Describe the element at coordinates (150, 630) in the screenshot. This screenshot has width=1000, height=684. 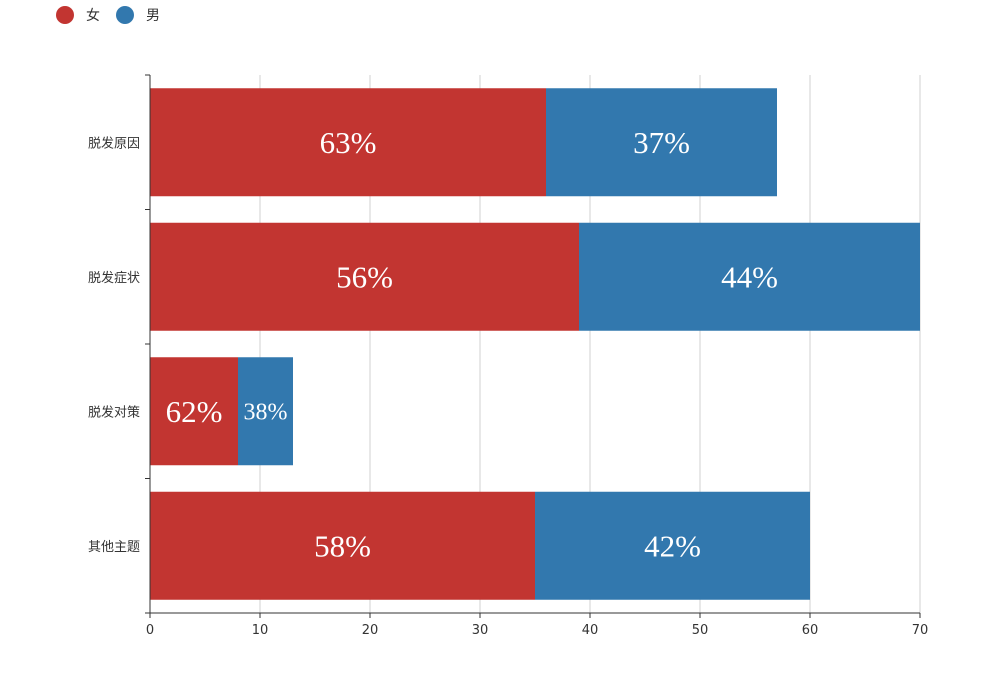
I see `x-tick-label-0: 0` at that location.